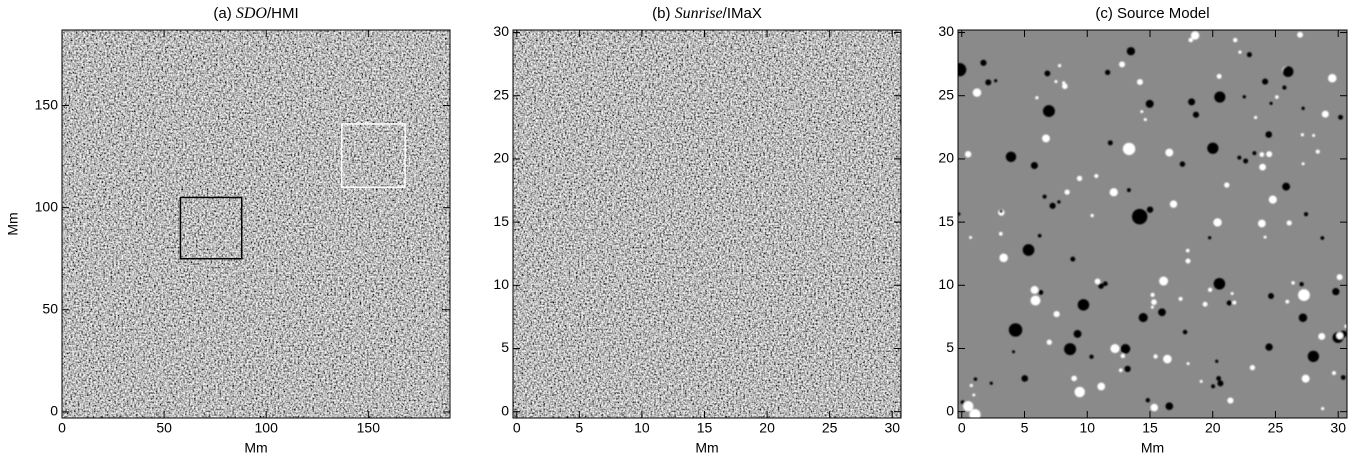  I want to click on x-tick-label: 20, so click(1213, 428).